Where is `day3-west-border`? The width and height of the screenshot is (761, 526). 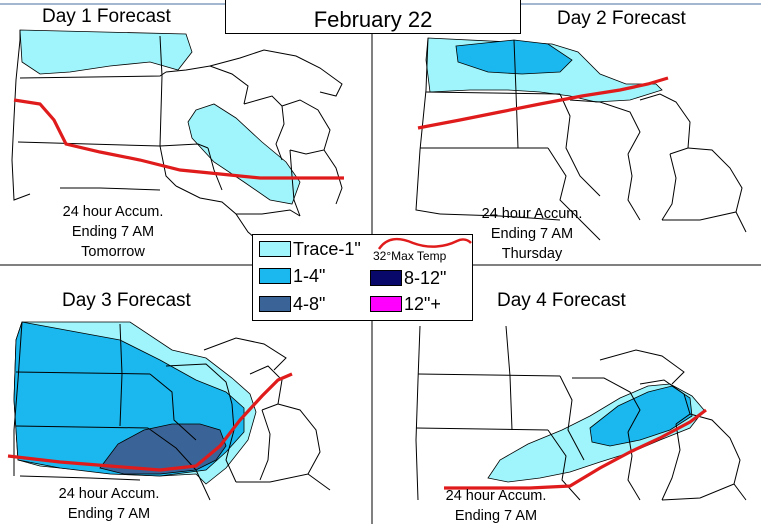 day3-west-border is located at coordinates (18, 398).